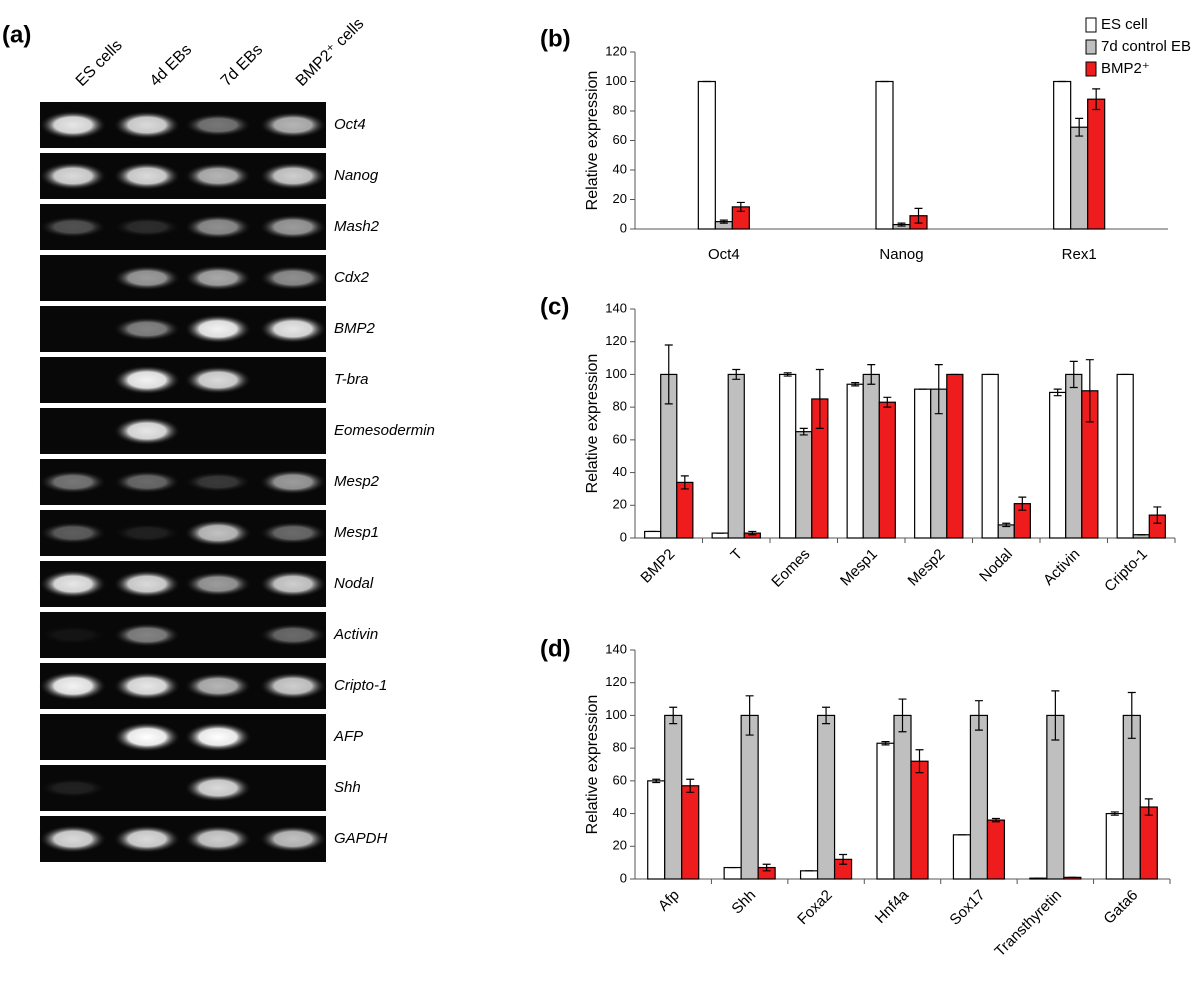  What do you see at coordinates (1091, 47) in the screenshot?
I see `legend-swatch` at bounding box center [1091, 47].